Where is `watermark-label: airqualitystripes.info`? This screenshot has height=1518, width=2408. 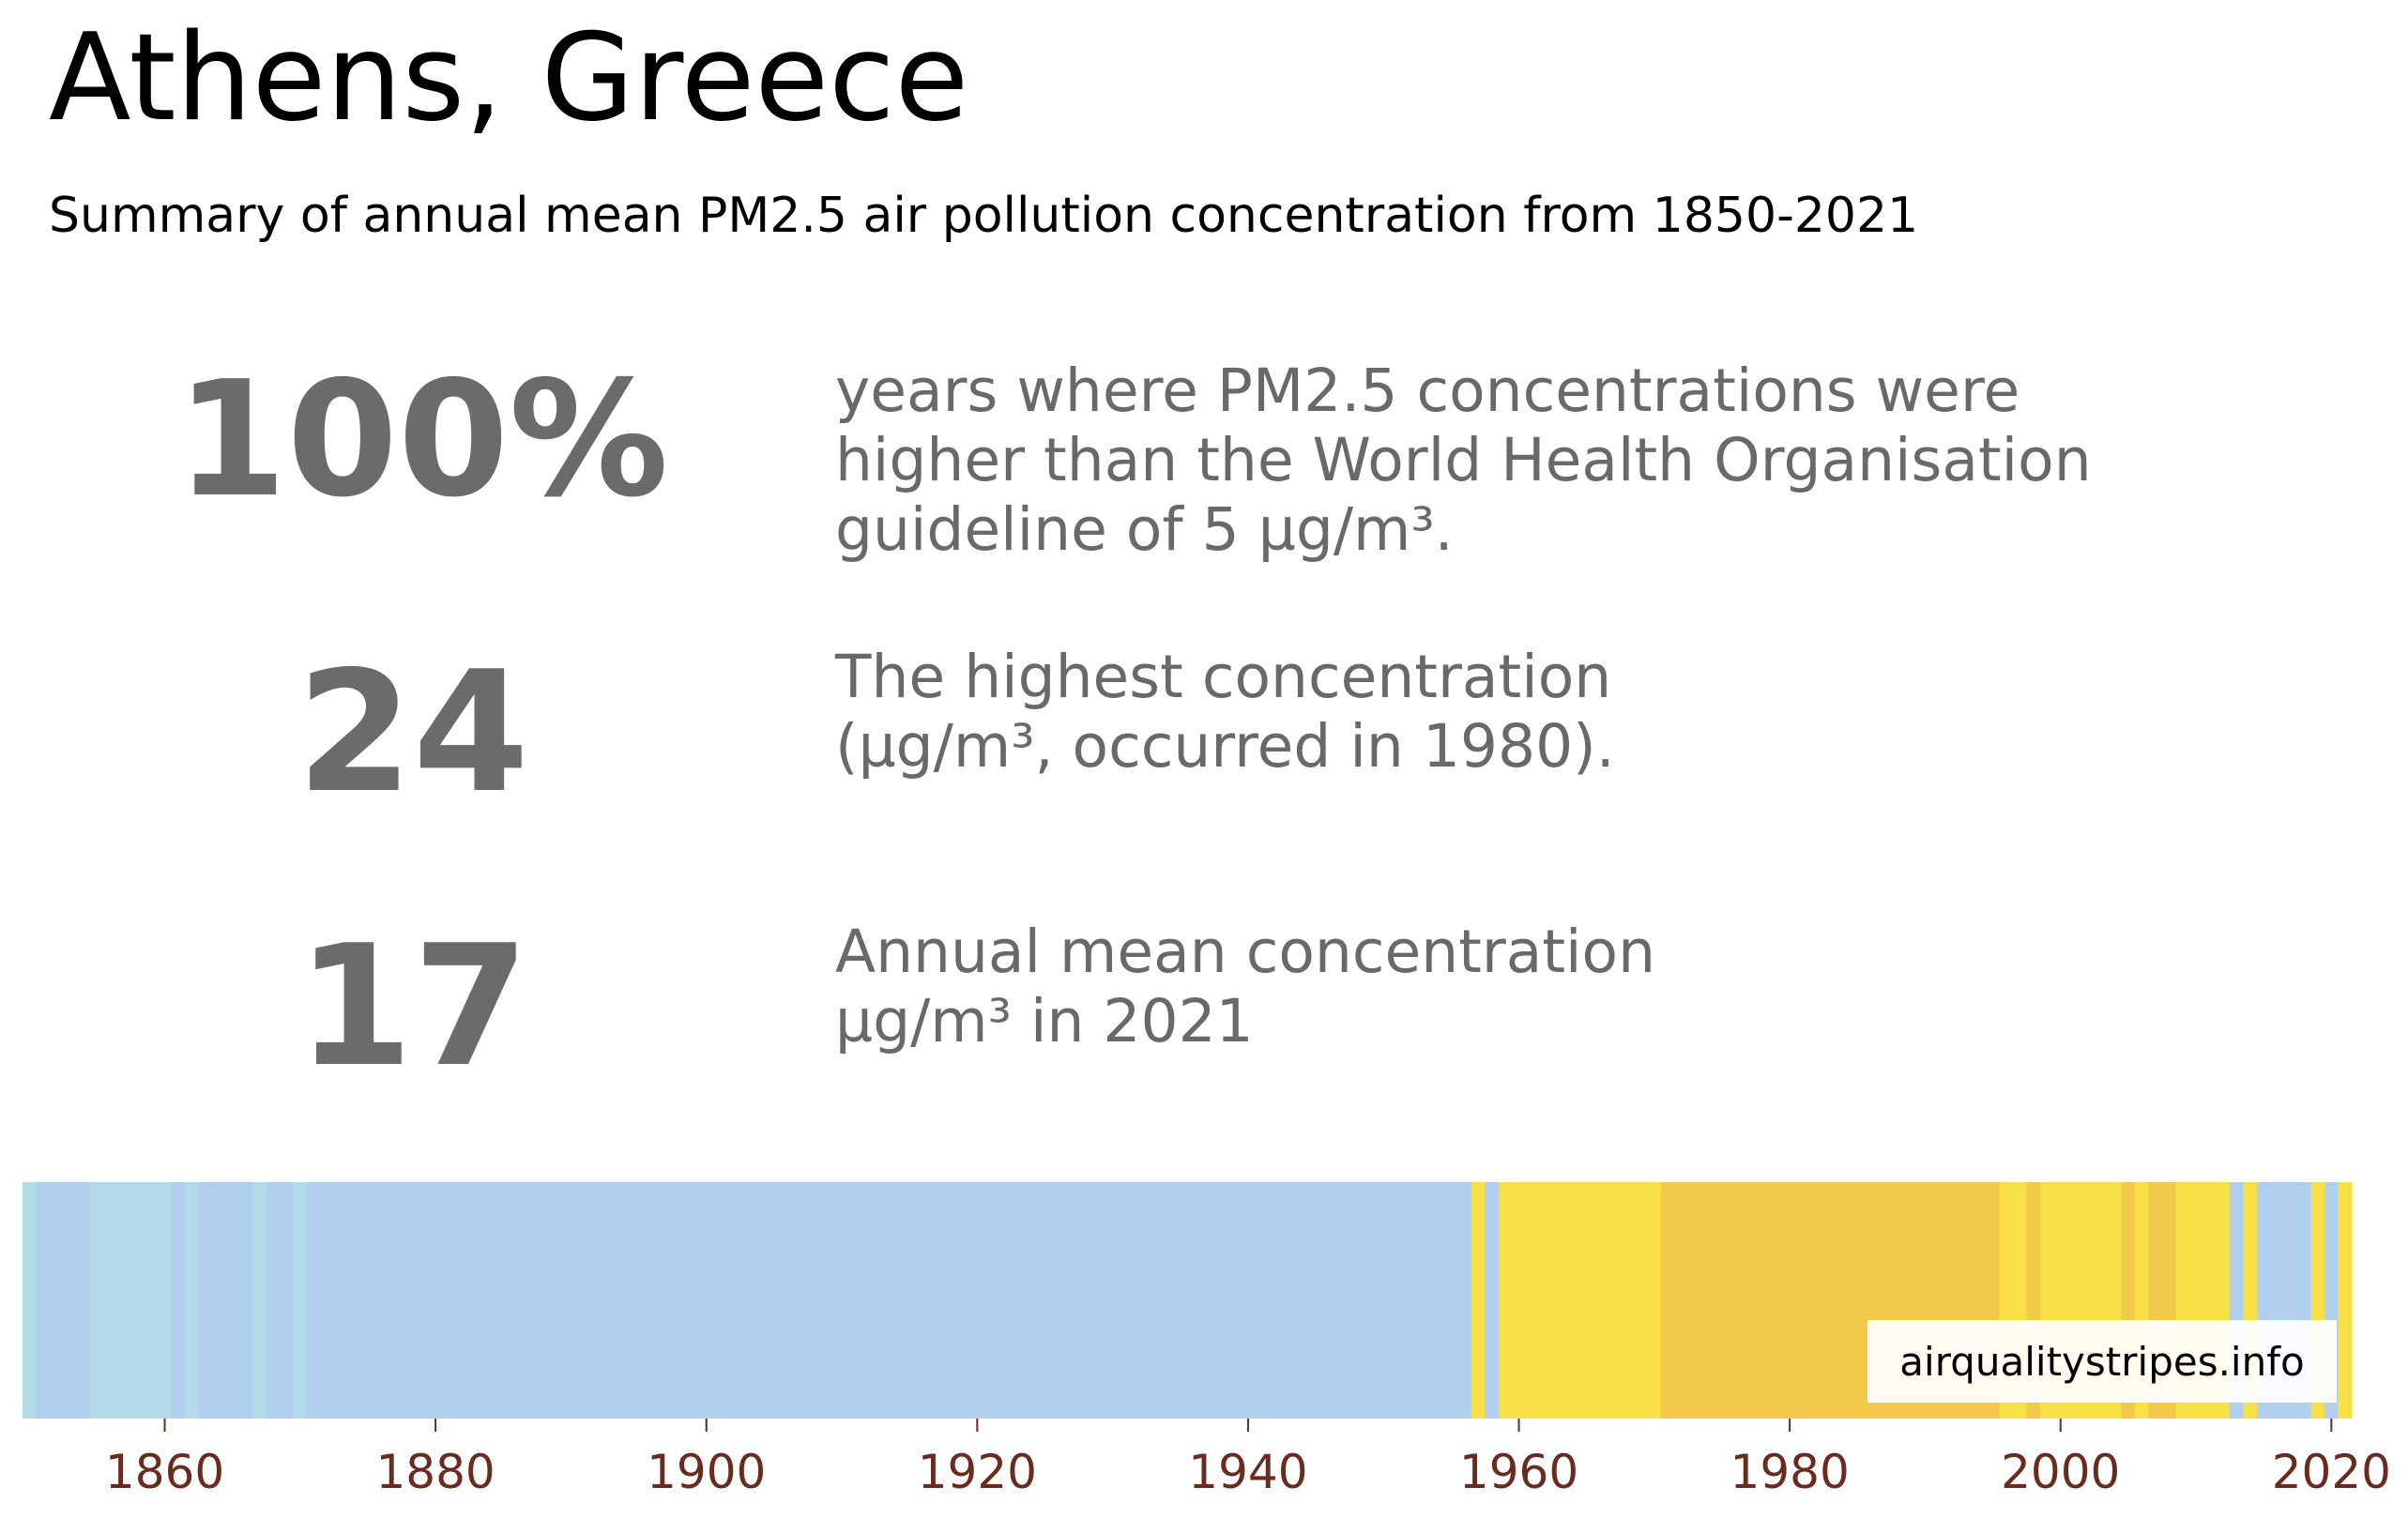 watermark-label: airqualitystripes.info is located at coordinates (2102, 1362).